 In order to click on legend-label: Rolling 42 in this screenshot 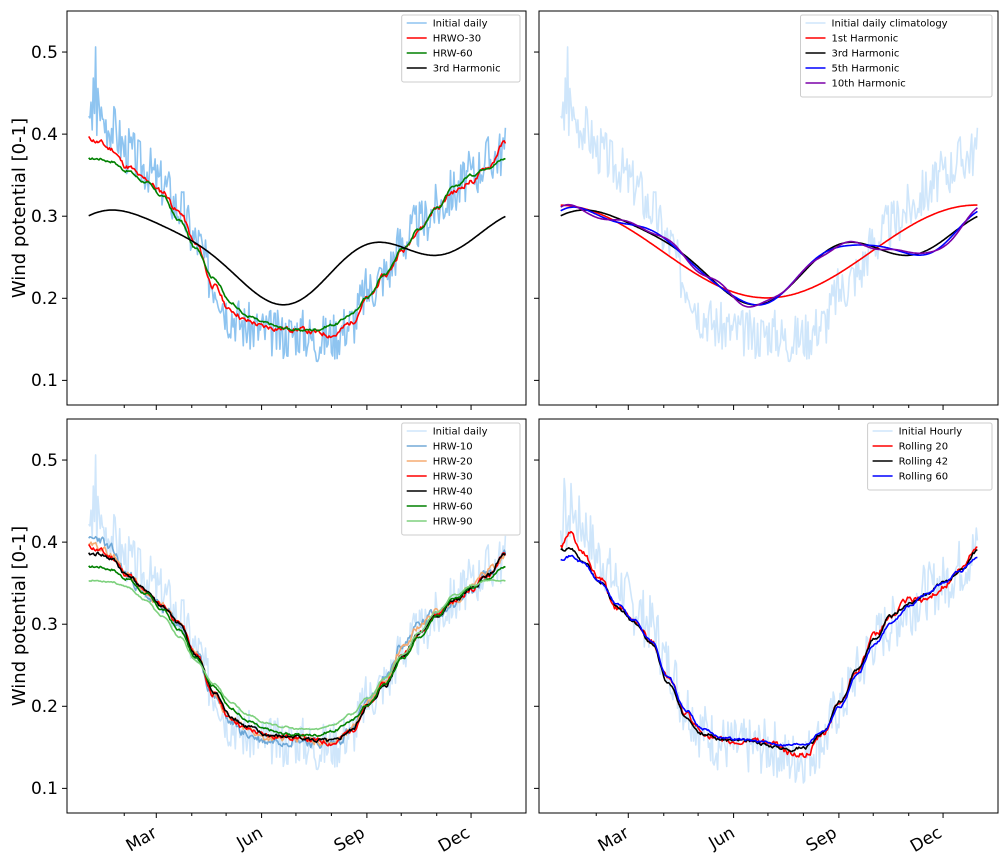, I will do `click(924, 462)`.